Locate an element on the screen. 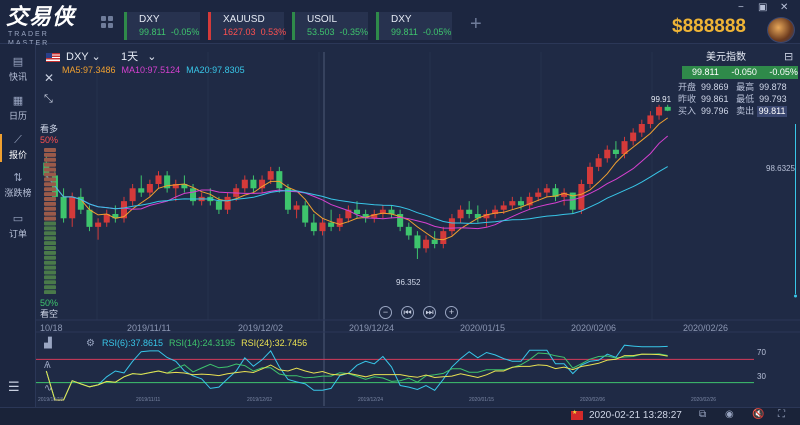  grid-menu-icon is located at coordinates (107, 22).